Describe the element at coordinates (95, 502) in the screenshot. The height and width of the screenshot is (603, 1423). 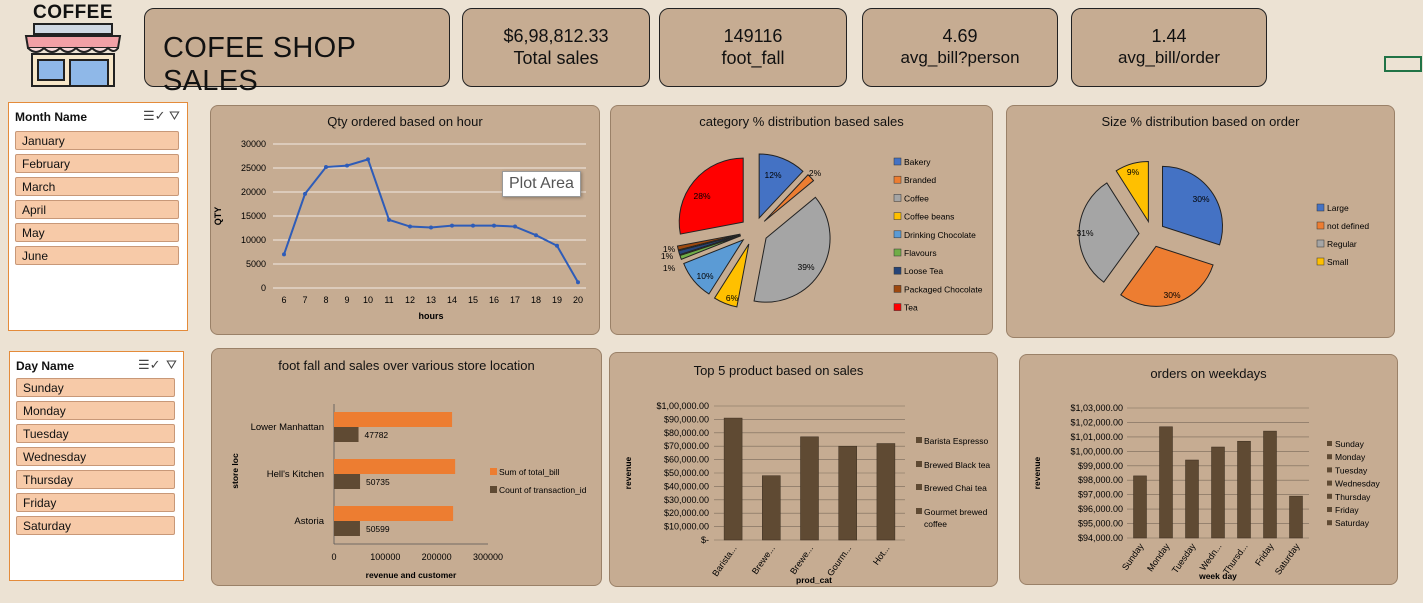
I see `slicer-item-friday: Friday` at that location.